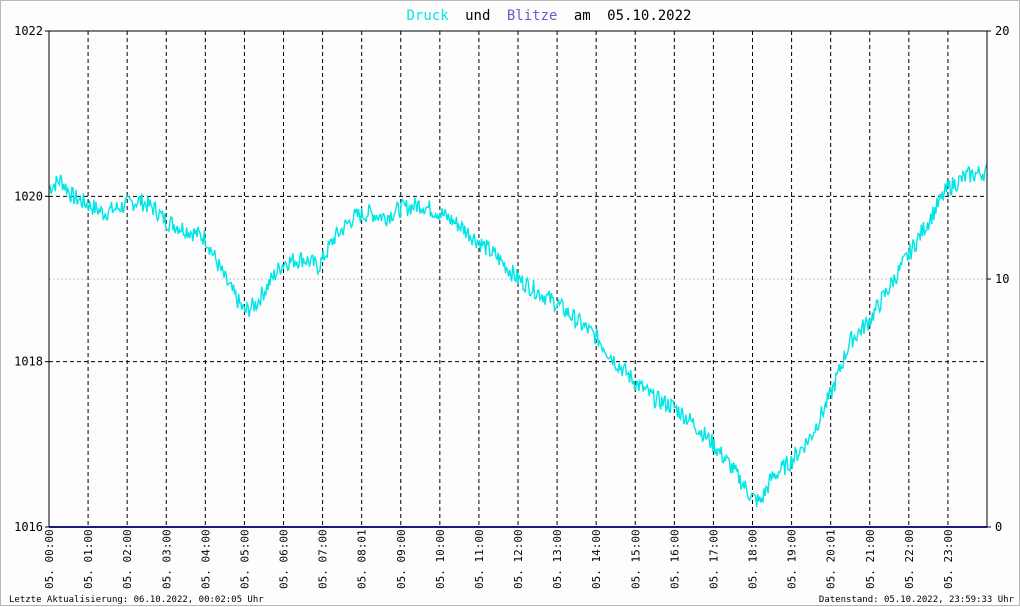  Describe the element at coordinates (205, 559) in the screenshot. I see `x-tick-label: 05. 04:00` at that location.